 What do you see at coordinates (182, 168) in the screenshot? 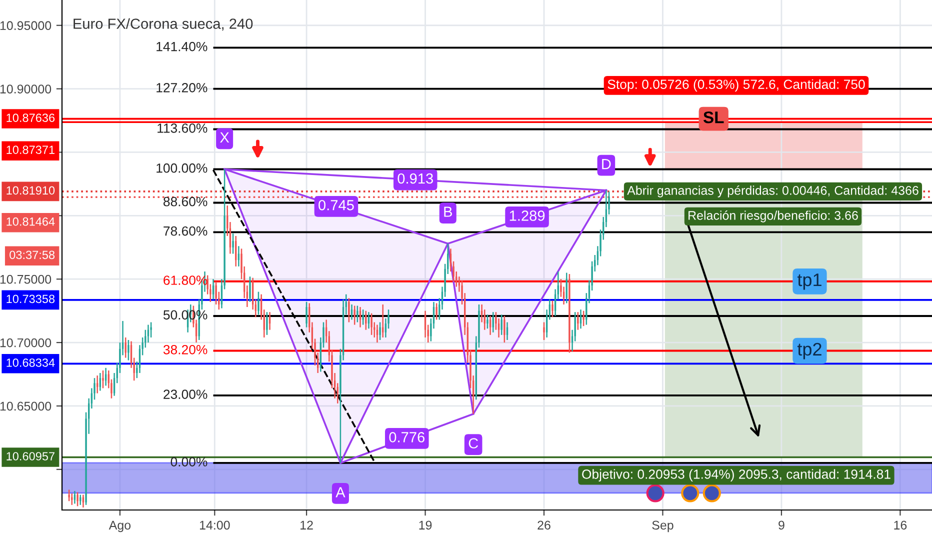
I see `annotation: 100.00%` at bounding box center [182, 168].